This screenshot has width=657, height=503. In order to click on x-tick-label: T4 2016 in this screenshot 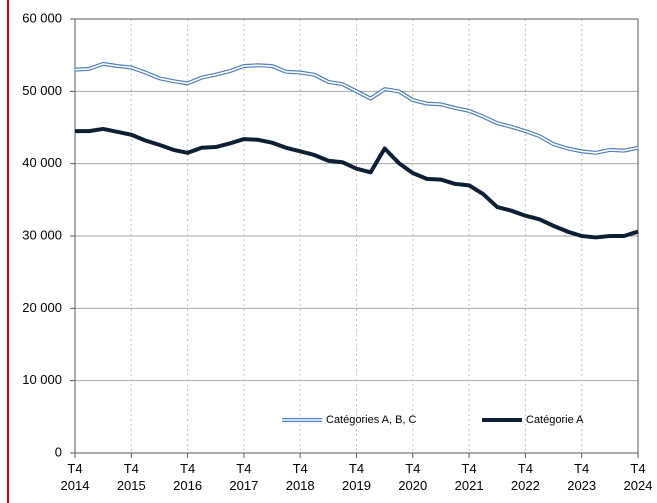, I will do `click(188, 477)`.